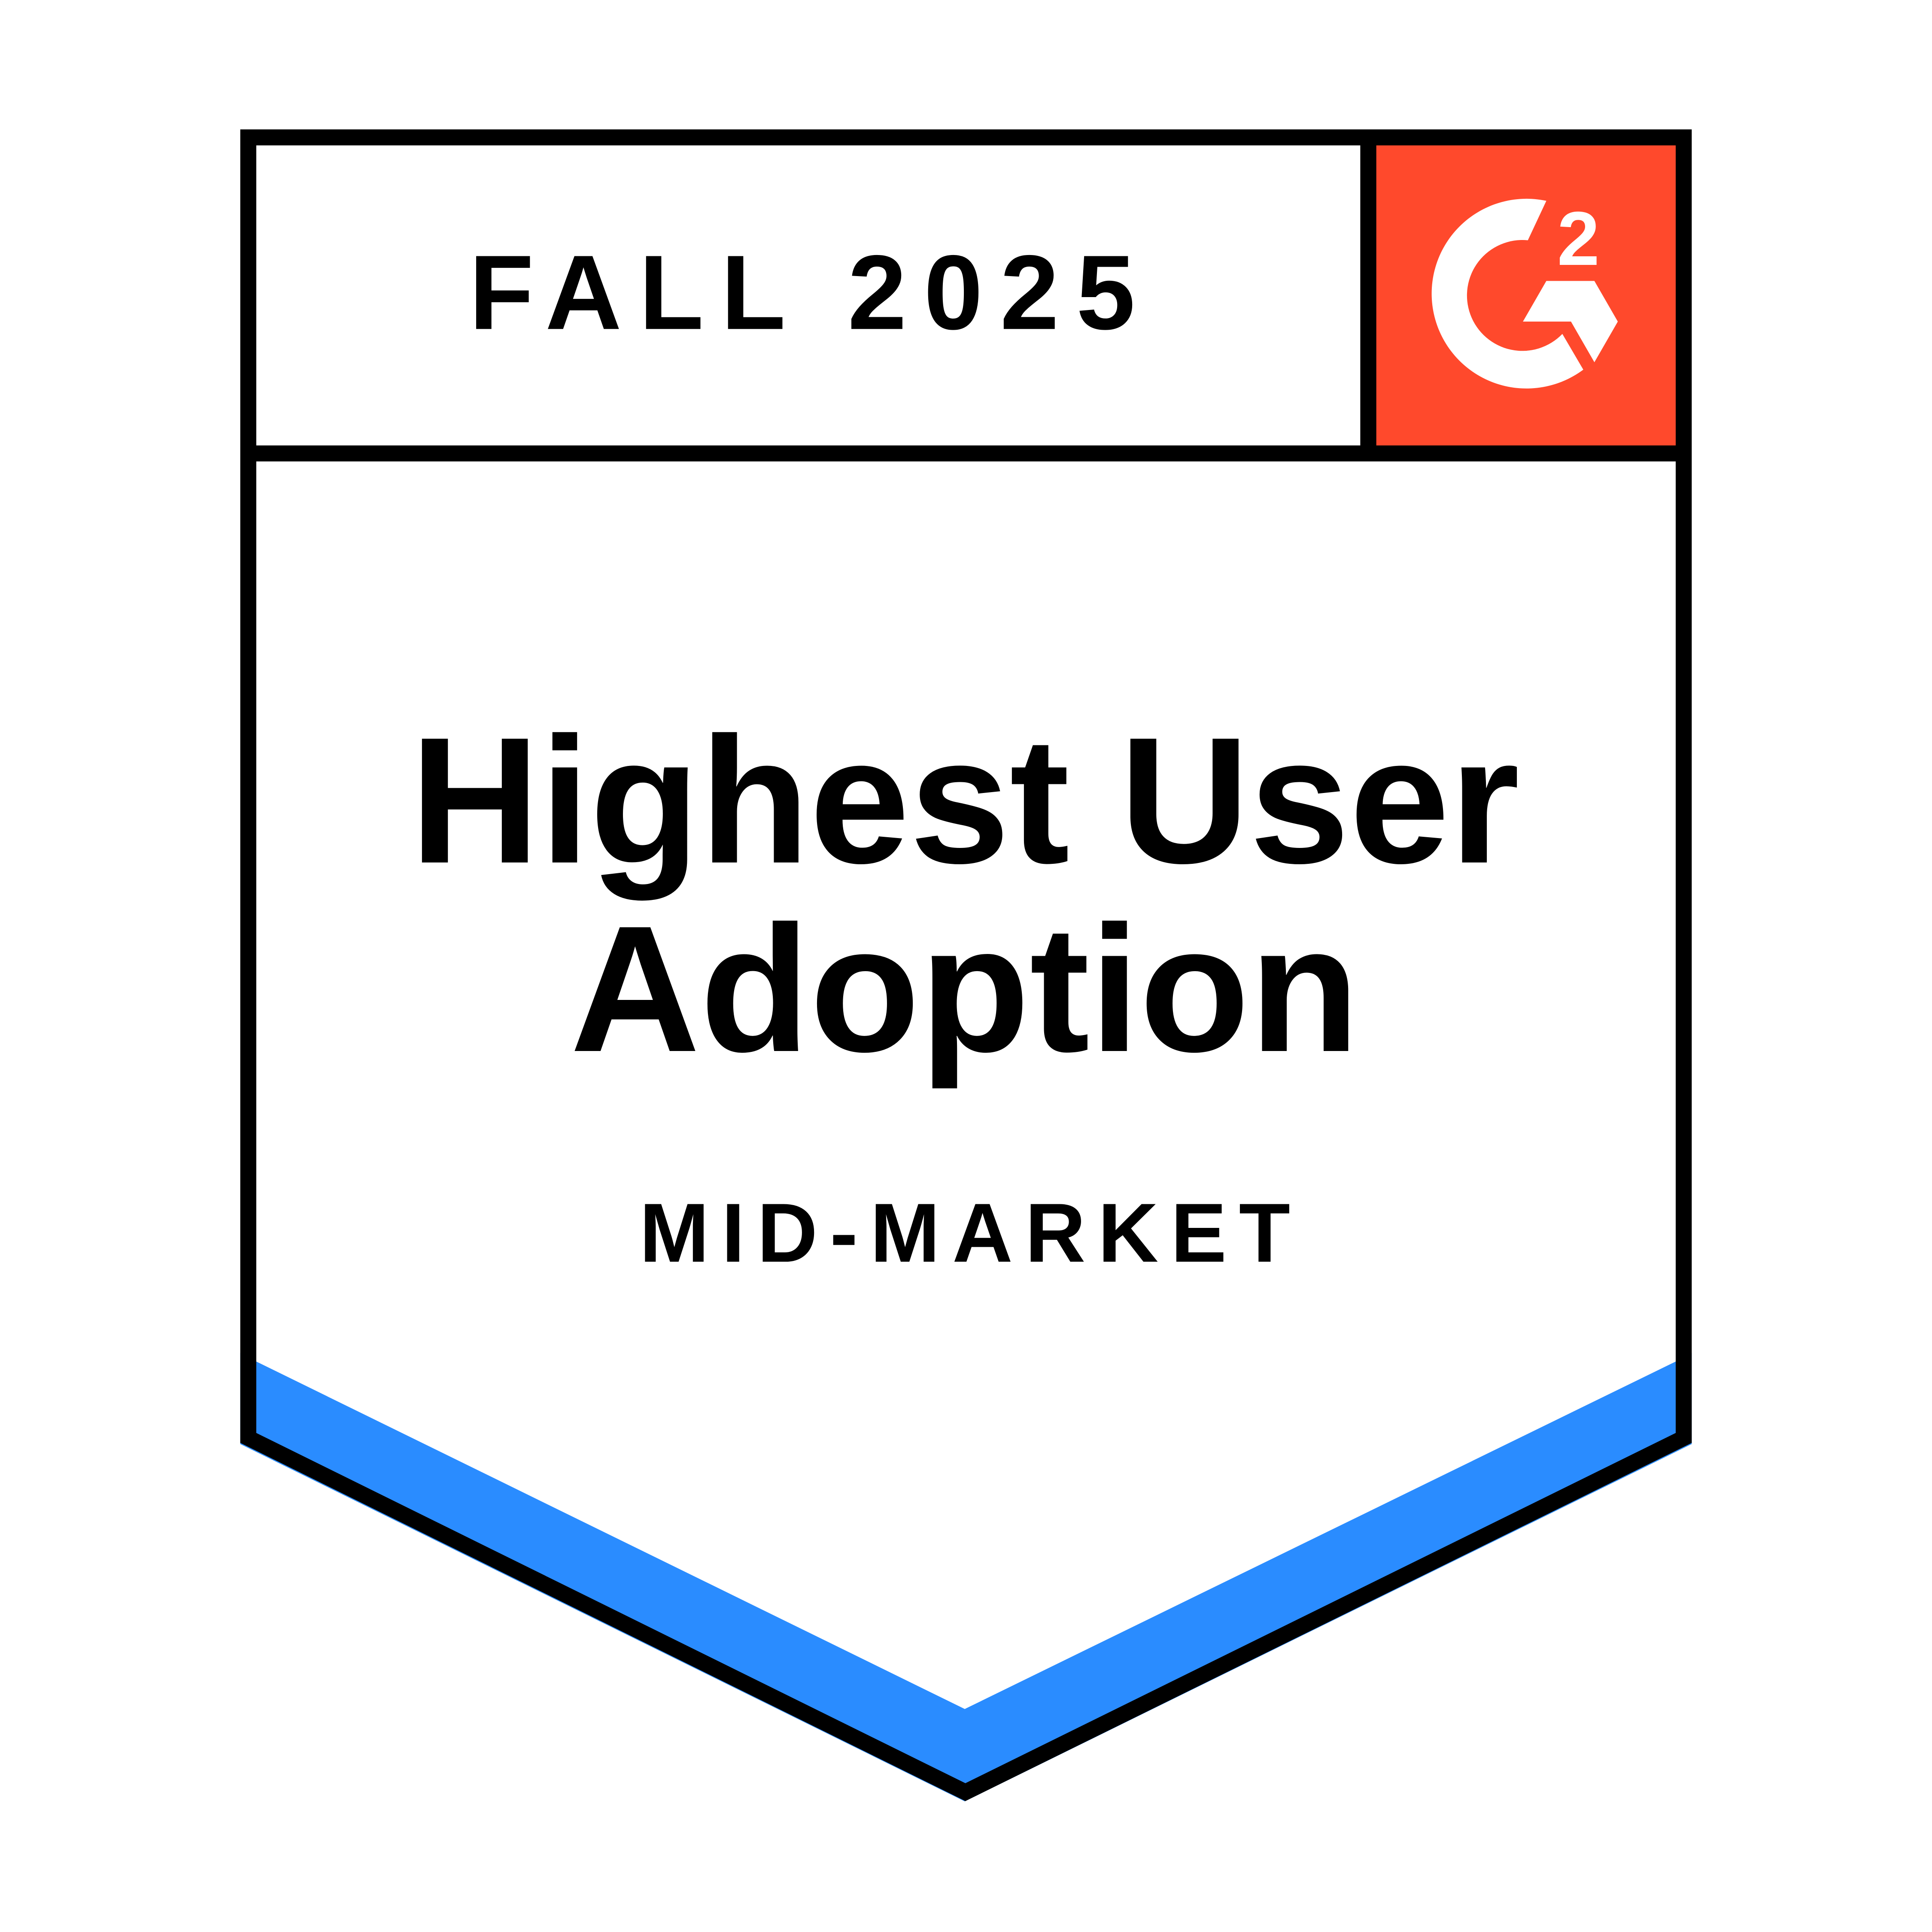 This screenshot has width=1932, height=1932. What do you see at coordinates (965, 990) in the screenshot?
I see `award-title-line2: Adoption` at bounding box center [965, 990].